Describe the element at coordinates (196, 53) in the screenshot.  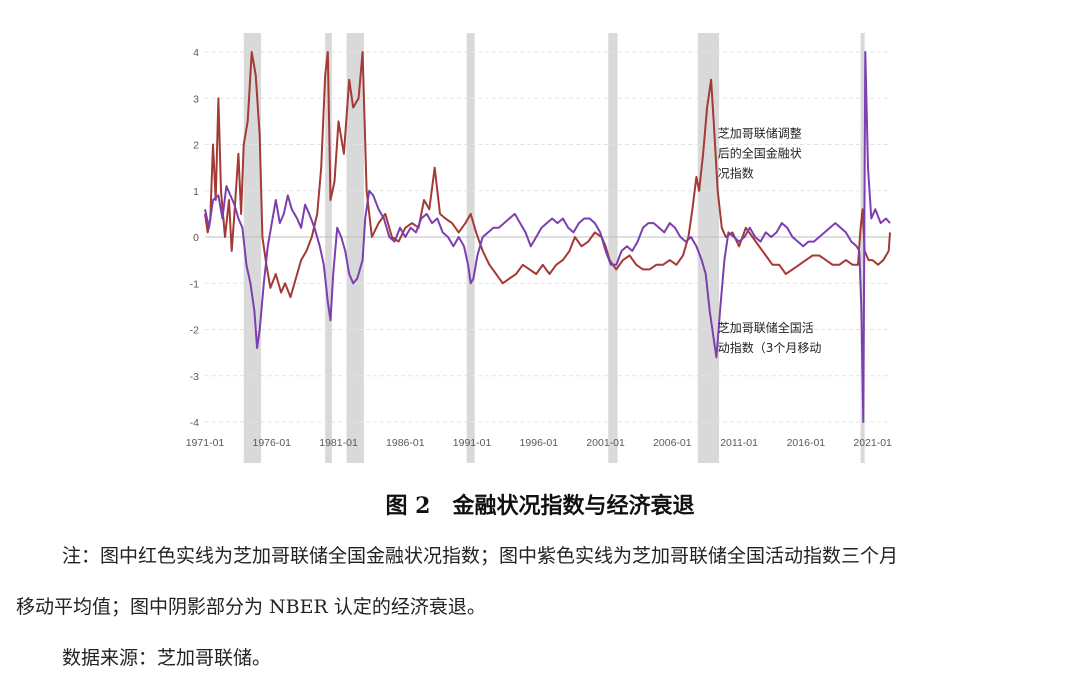
I see `y-tick-label: 4` at that location.